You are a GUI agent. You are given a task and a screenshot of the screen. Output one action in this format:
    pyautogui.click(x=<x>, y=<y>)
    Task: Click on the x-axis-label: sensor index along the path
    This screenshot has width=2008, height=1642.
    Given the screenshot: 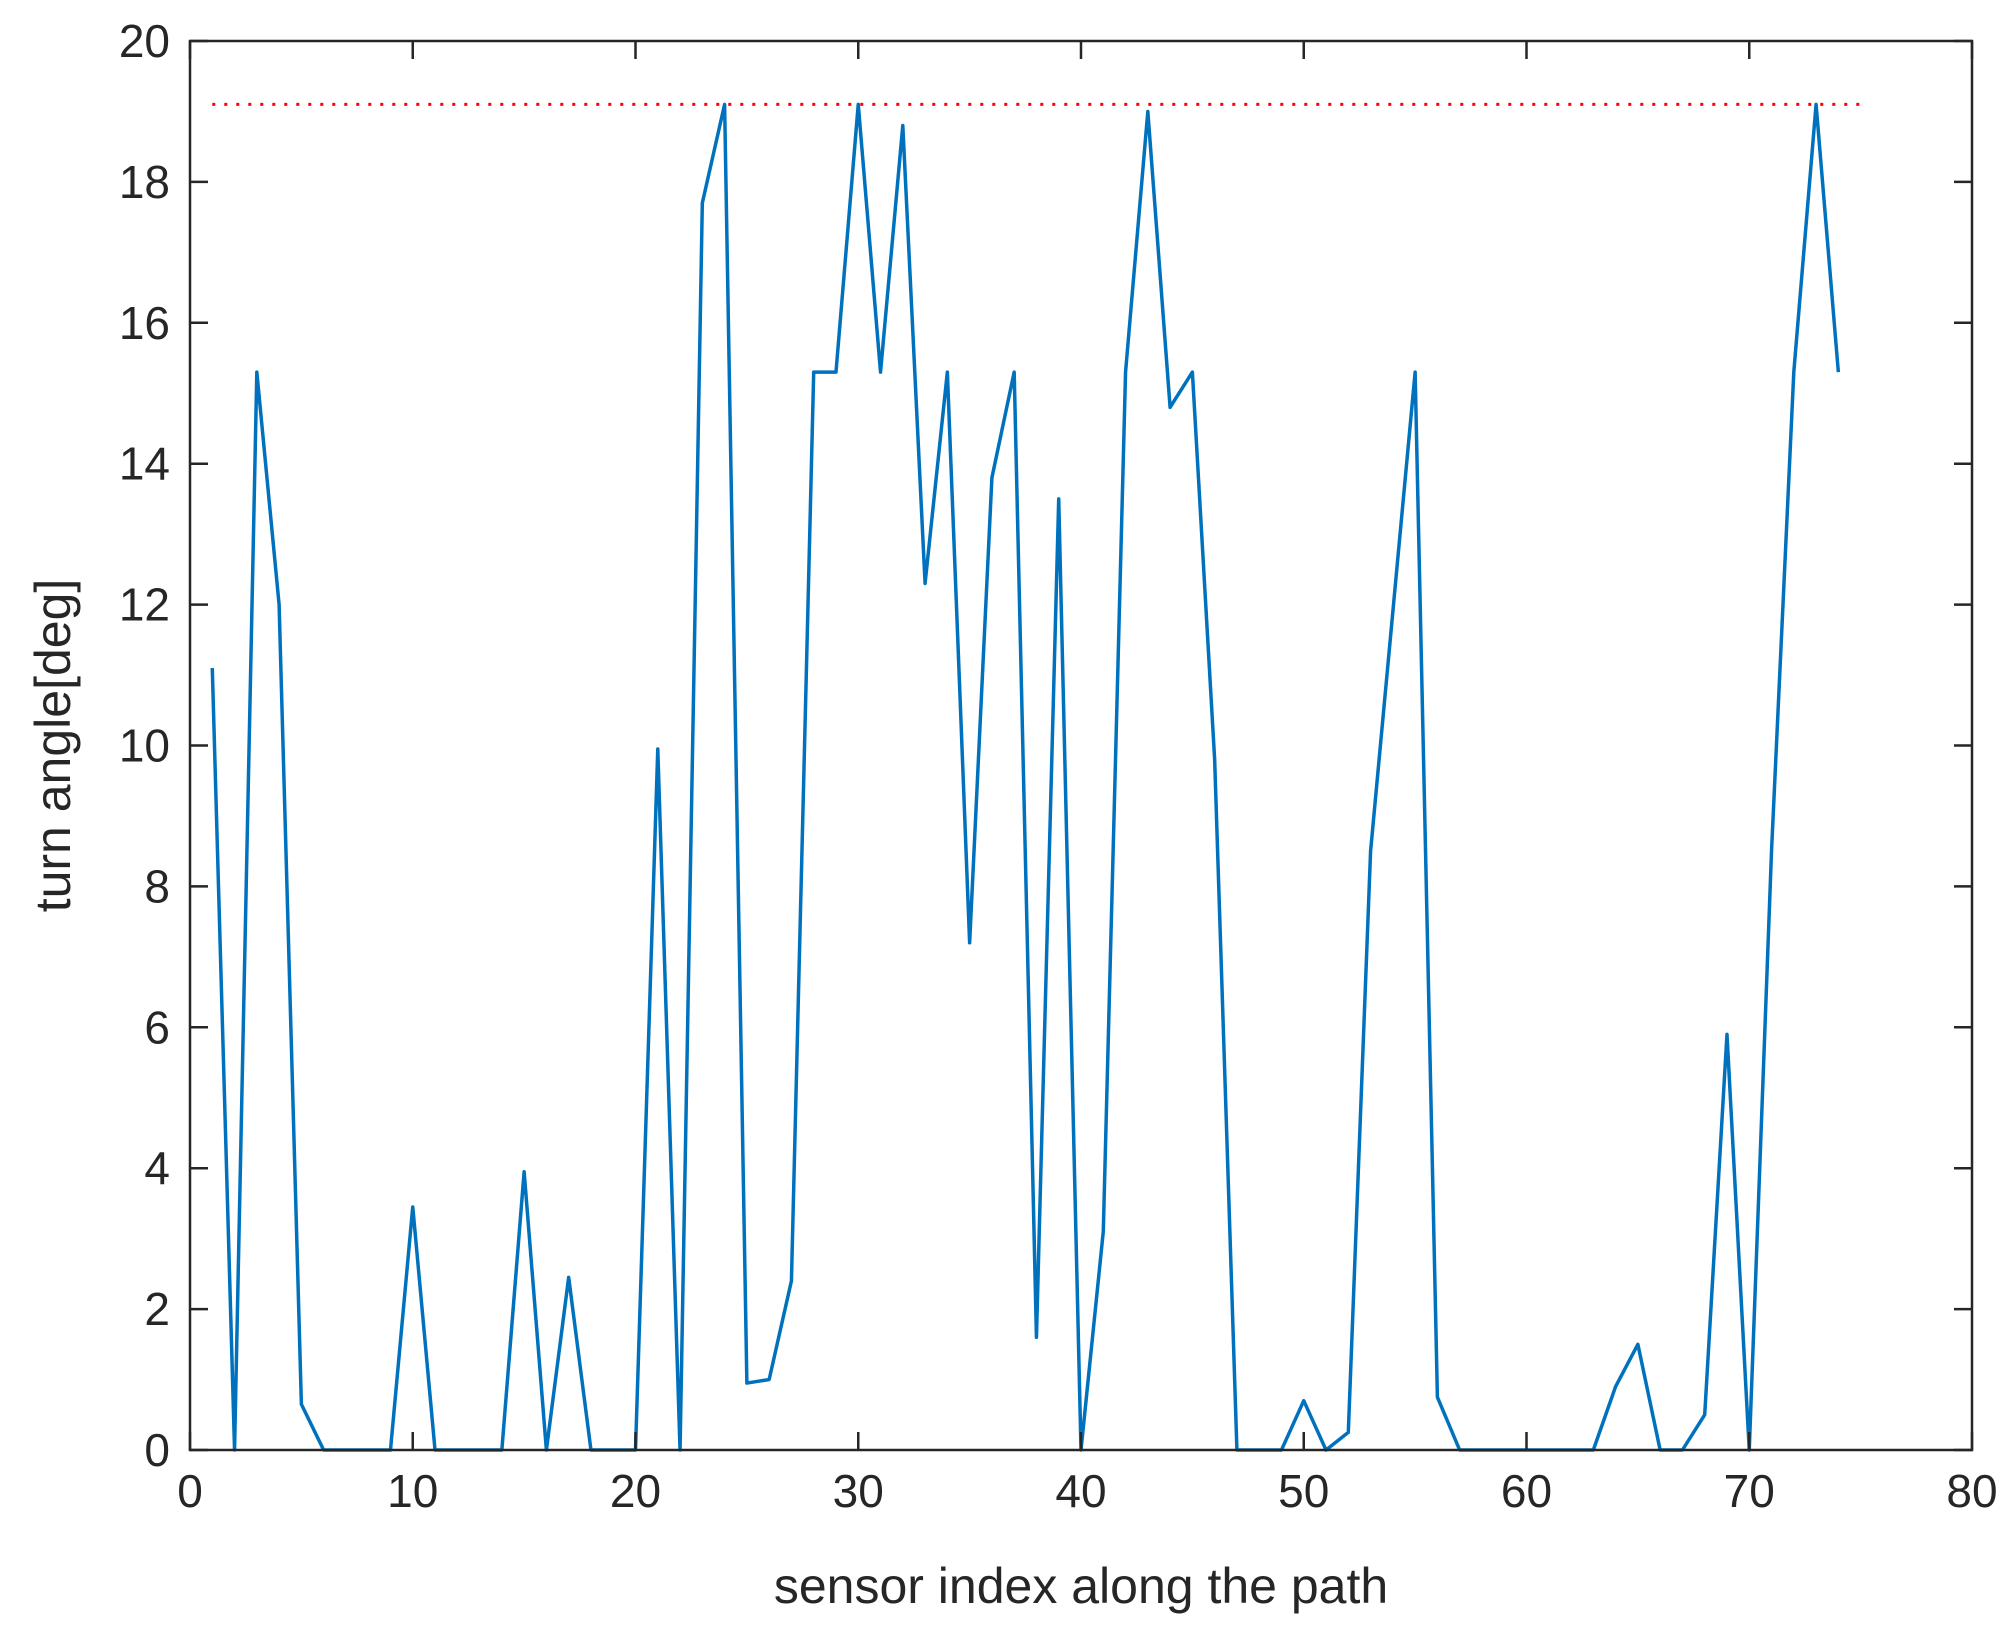 What is the action you would take?
    pyautogui.click(x=1081, y=1586)
    